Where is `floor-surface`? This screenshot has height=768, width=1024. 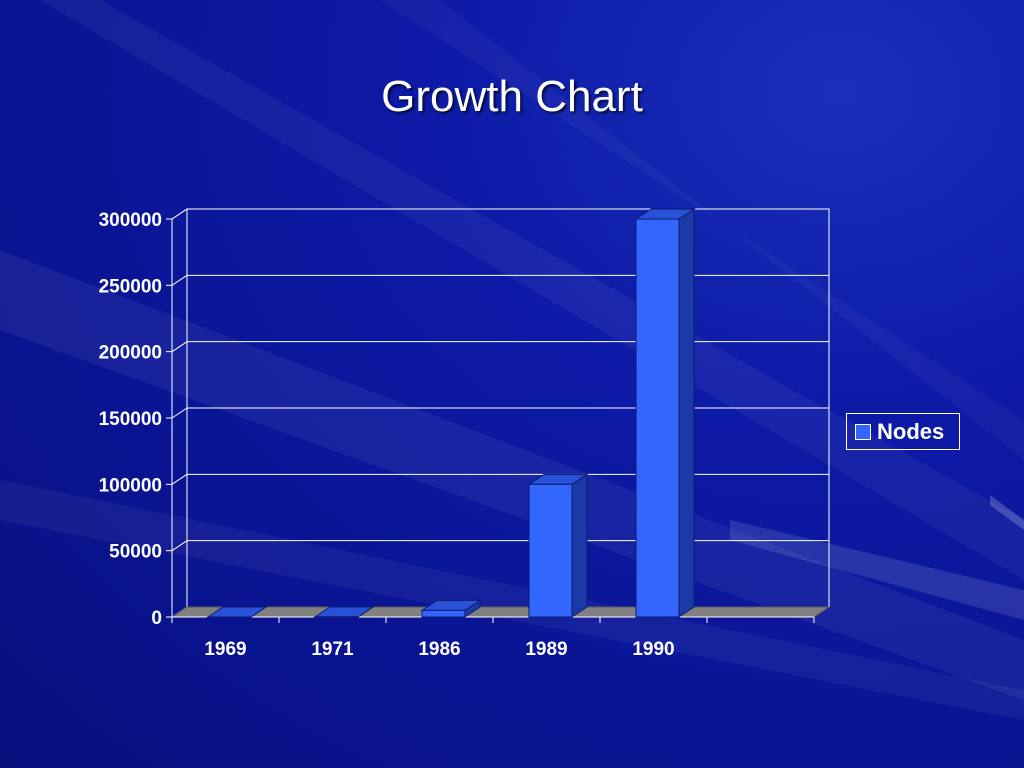 floor-surface is located at coordinates (500, 612).